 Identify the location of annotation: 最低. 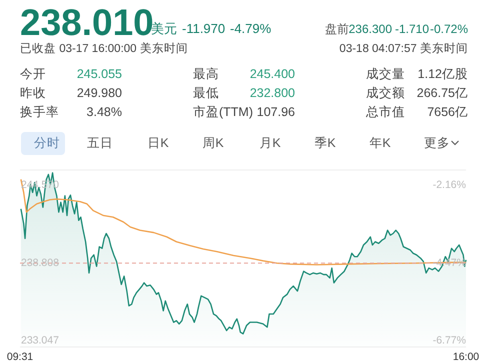
(206, 93).